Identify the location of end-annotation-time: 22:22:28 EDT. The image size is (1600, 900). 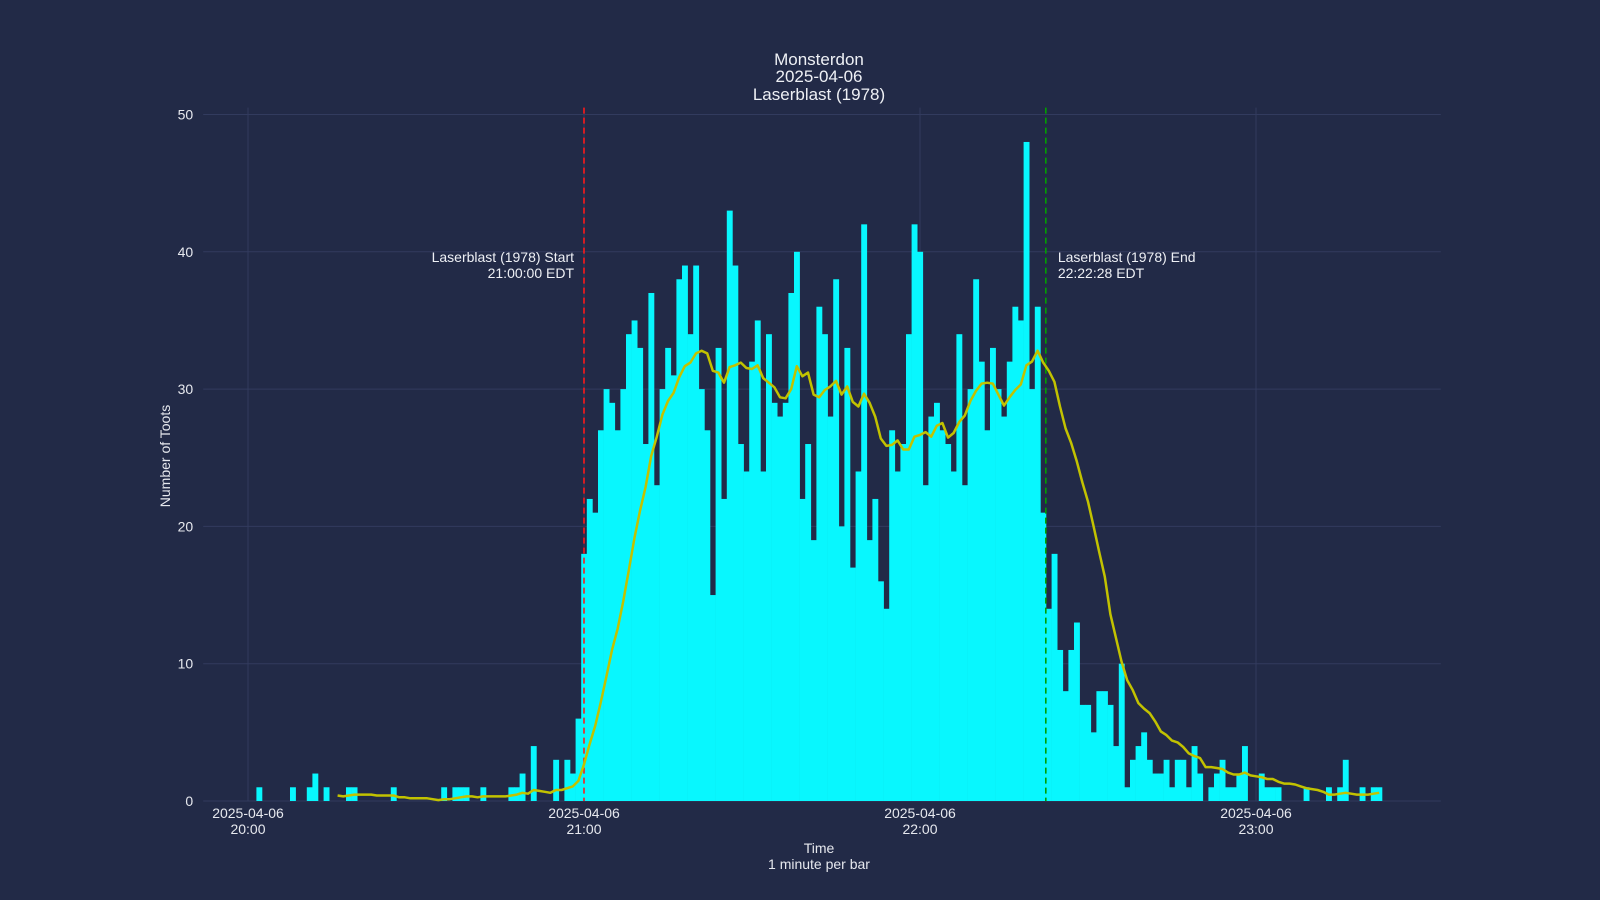
(1101, 273).